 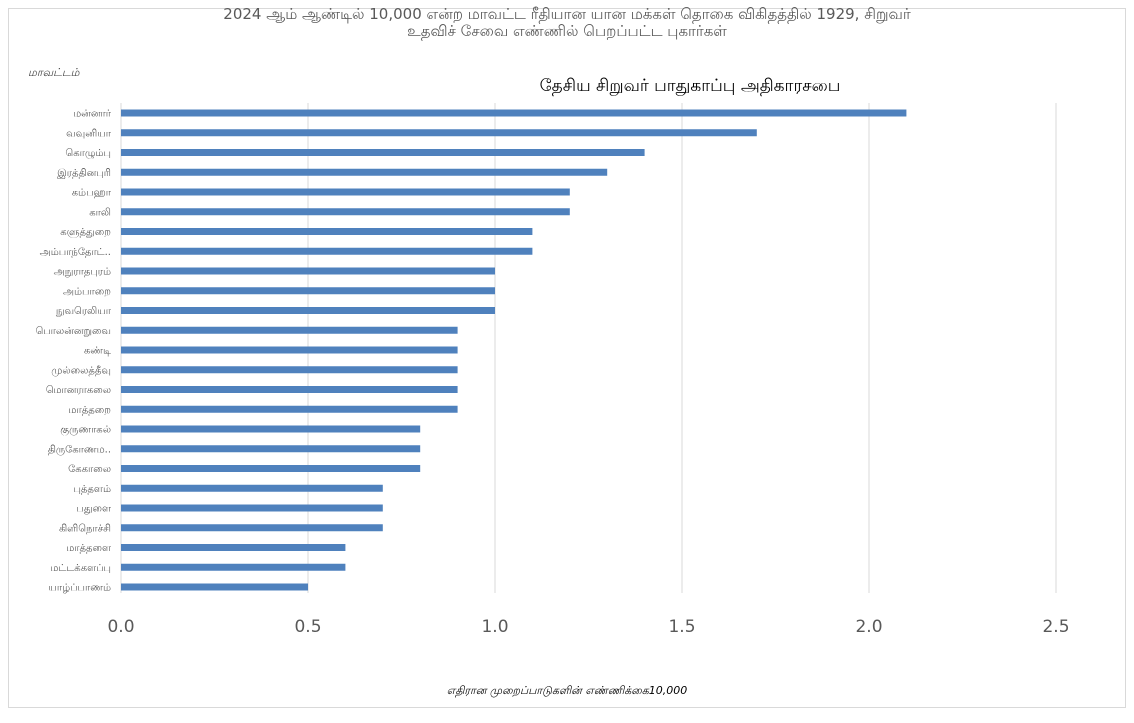 I want to click on x-tick-labels: 0.0 0.5 1.0 1.5 2.0 2.5, so click(x=588, y=627).